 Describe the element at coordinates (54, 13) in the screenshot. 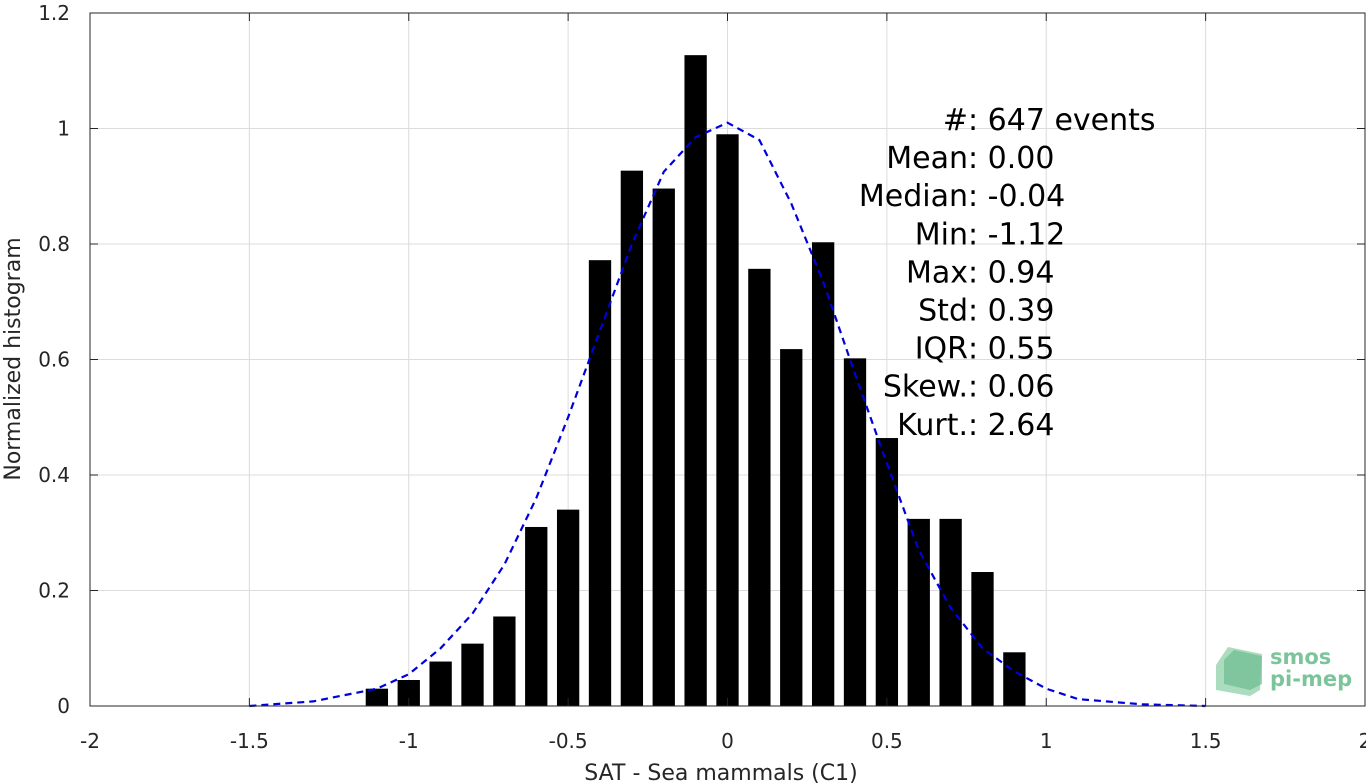

I see `y-tick-label: 1.2` at that location.